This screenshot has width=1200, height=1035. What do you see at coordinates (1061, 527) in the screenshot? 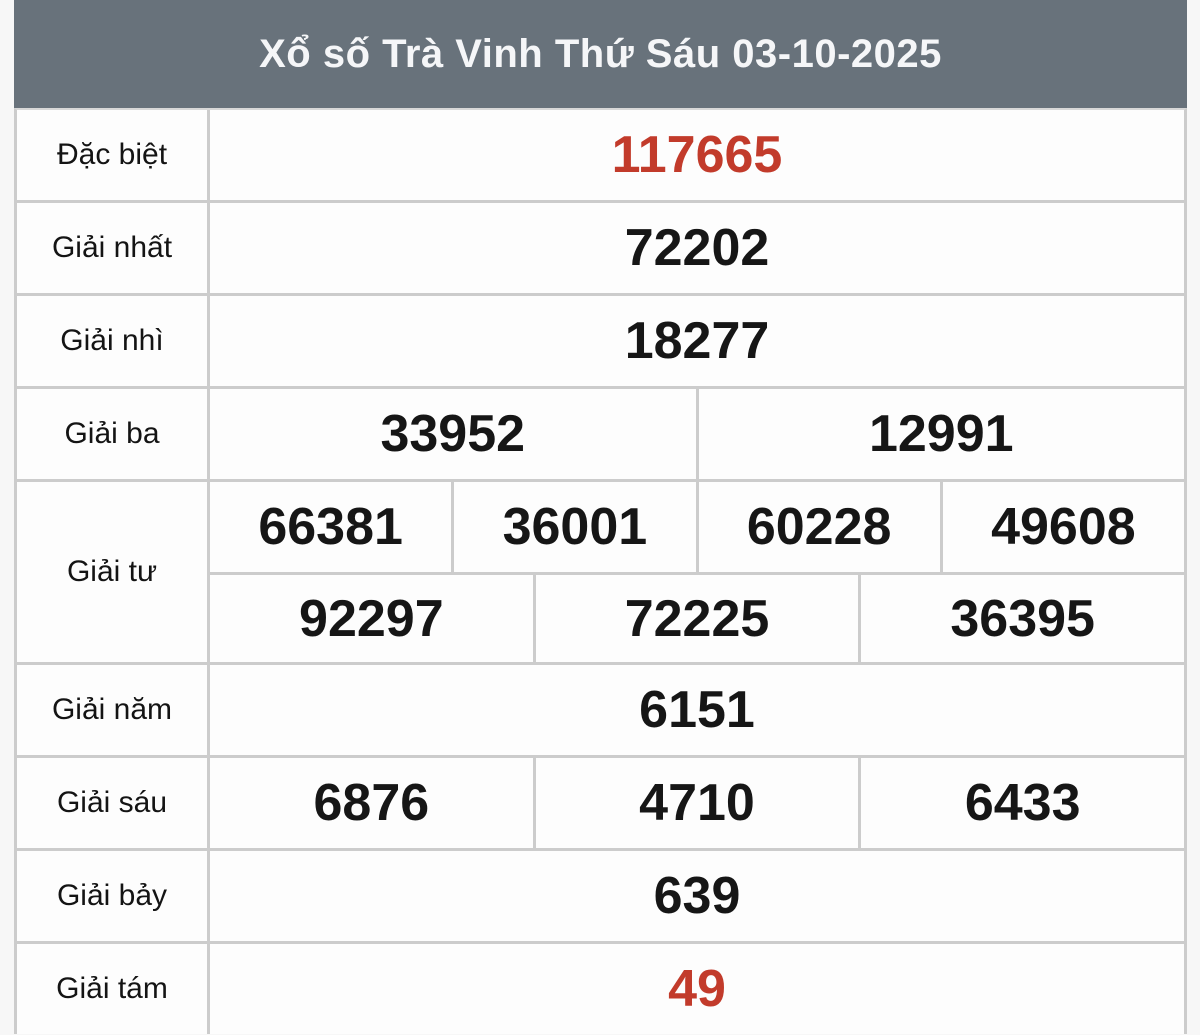
I see `prize-number: 49608` at bounding box center [1061, 527].